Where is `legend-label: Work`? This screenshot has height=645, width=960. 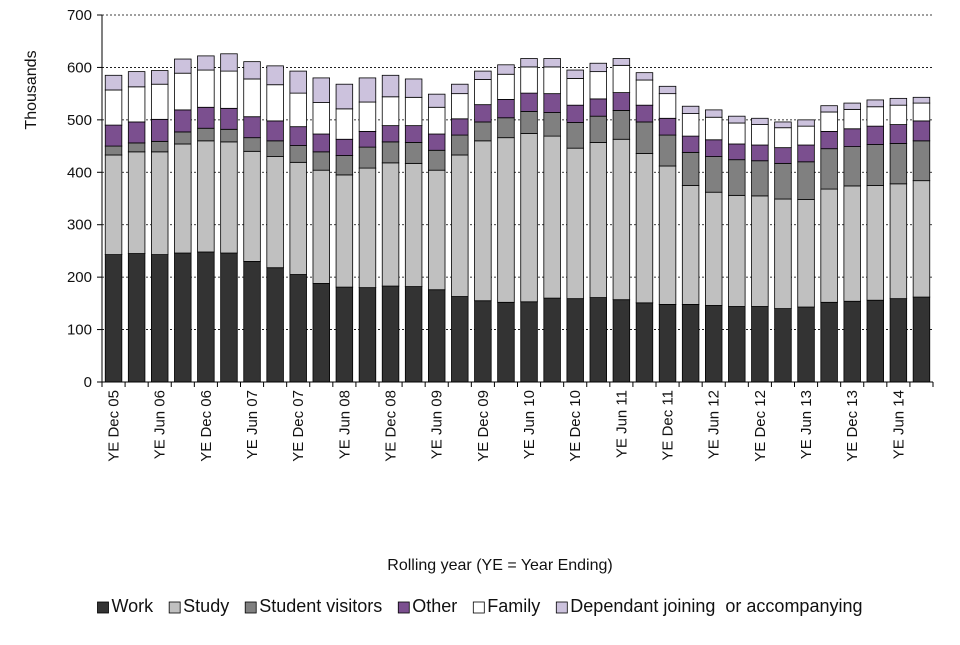
legend-label: Work is located at coordinates (133, 606).